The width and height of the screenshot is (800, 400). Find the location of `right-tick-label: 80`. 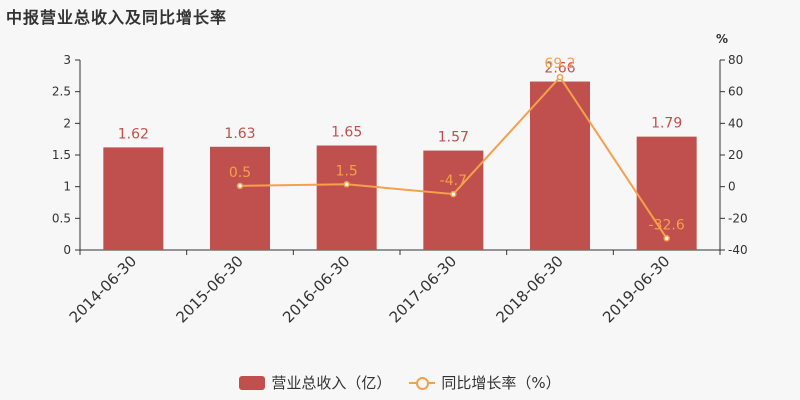

right-tick-label: 80 is located at coordinates (735, 60).